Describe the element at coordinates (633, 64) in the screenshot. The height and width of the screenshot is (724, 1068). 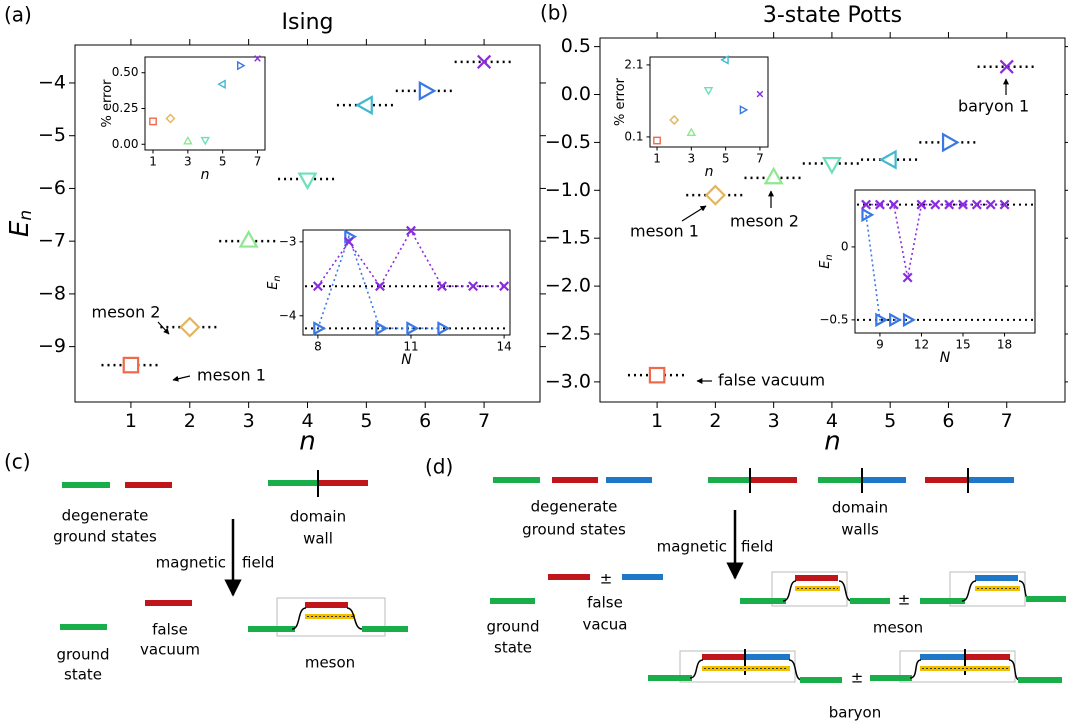
I see `y-tick-label: 2.1` at that location.